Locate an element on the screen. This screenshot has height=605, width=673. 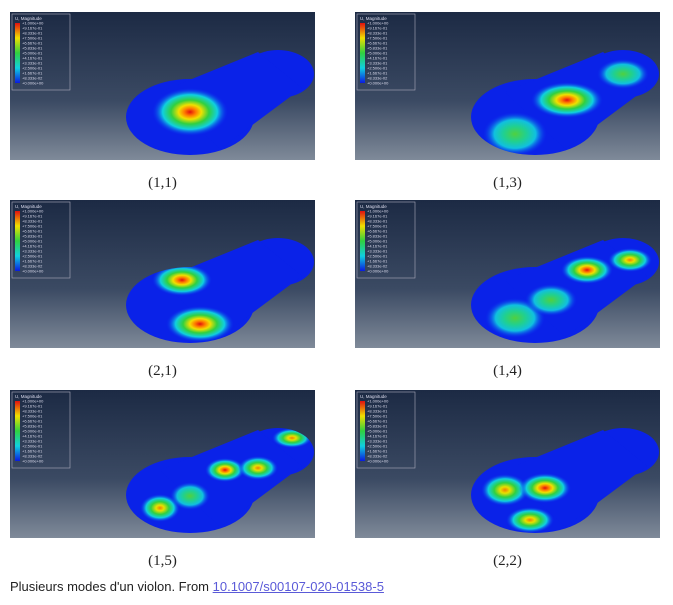
panel-label: (1,1) is located at coordinates (162, 183).